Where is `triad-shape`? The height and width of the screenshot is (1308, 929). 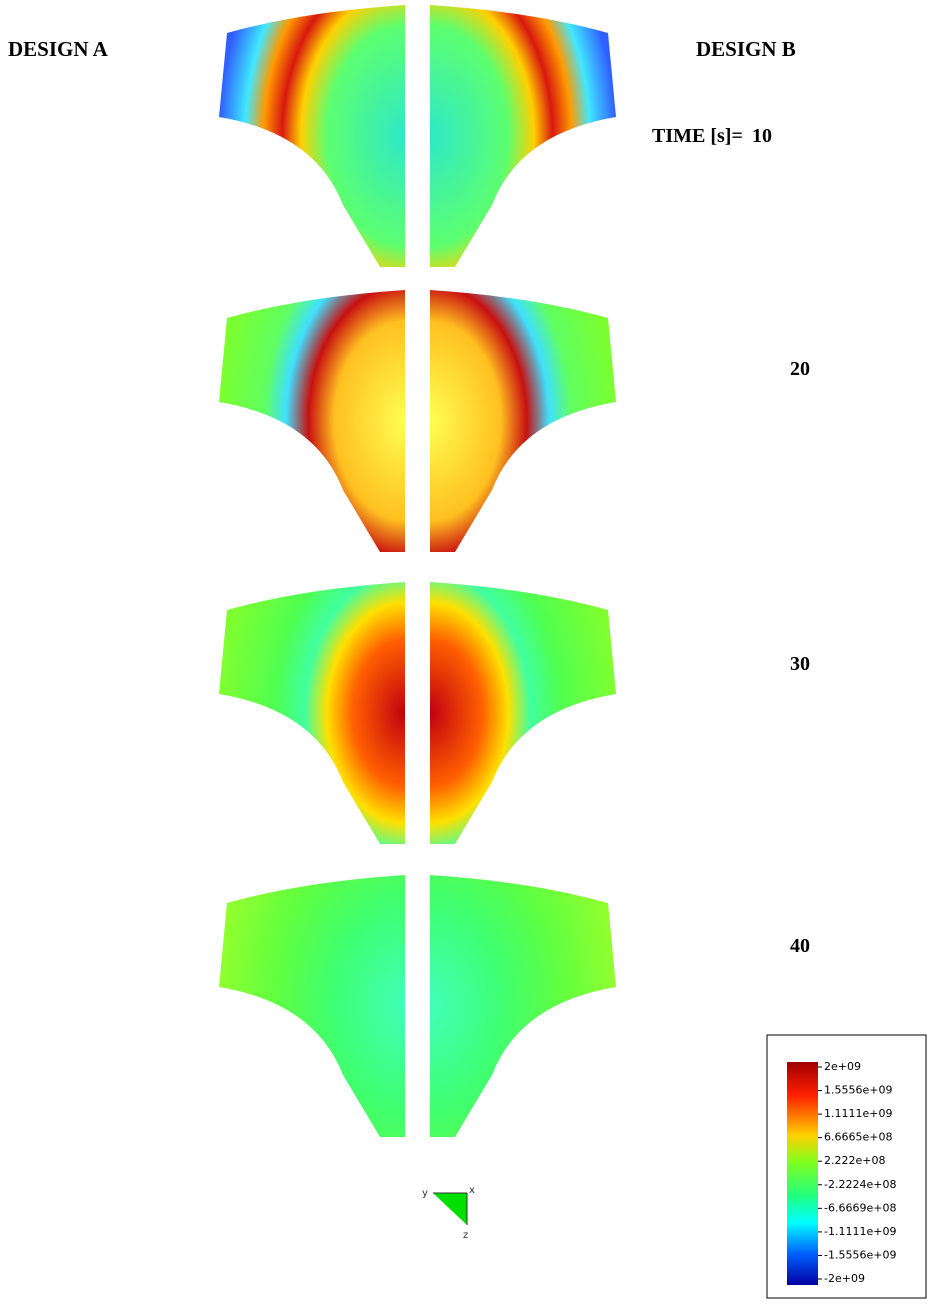 triad-shape is located at coordinates (450, 1209).